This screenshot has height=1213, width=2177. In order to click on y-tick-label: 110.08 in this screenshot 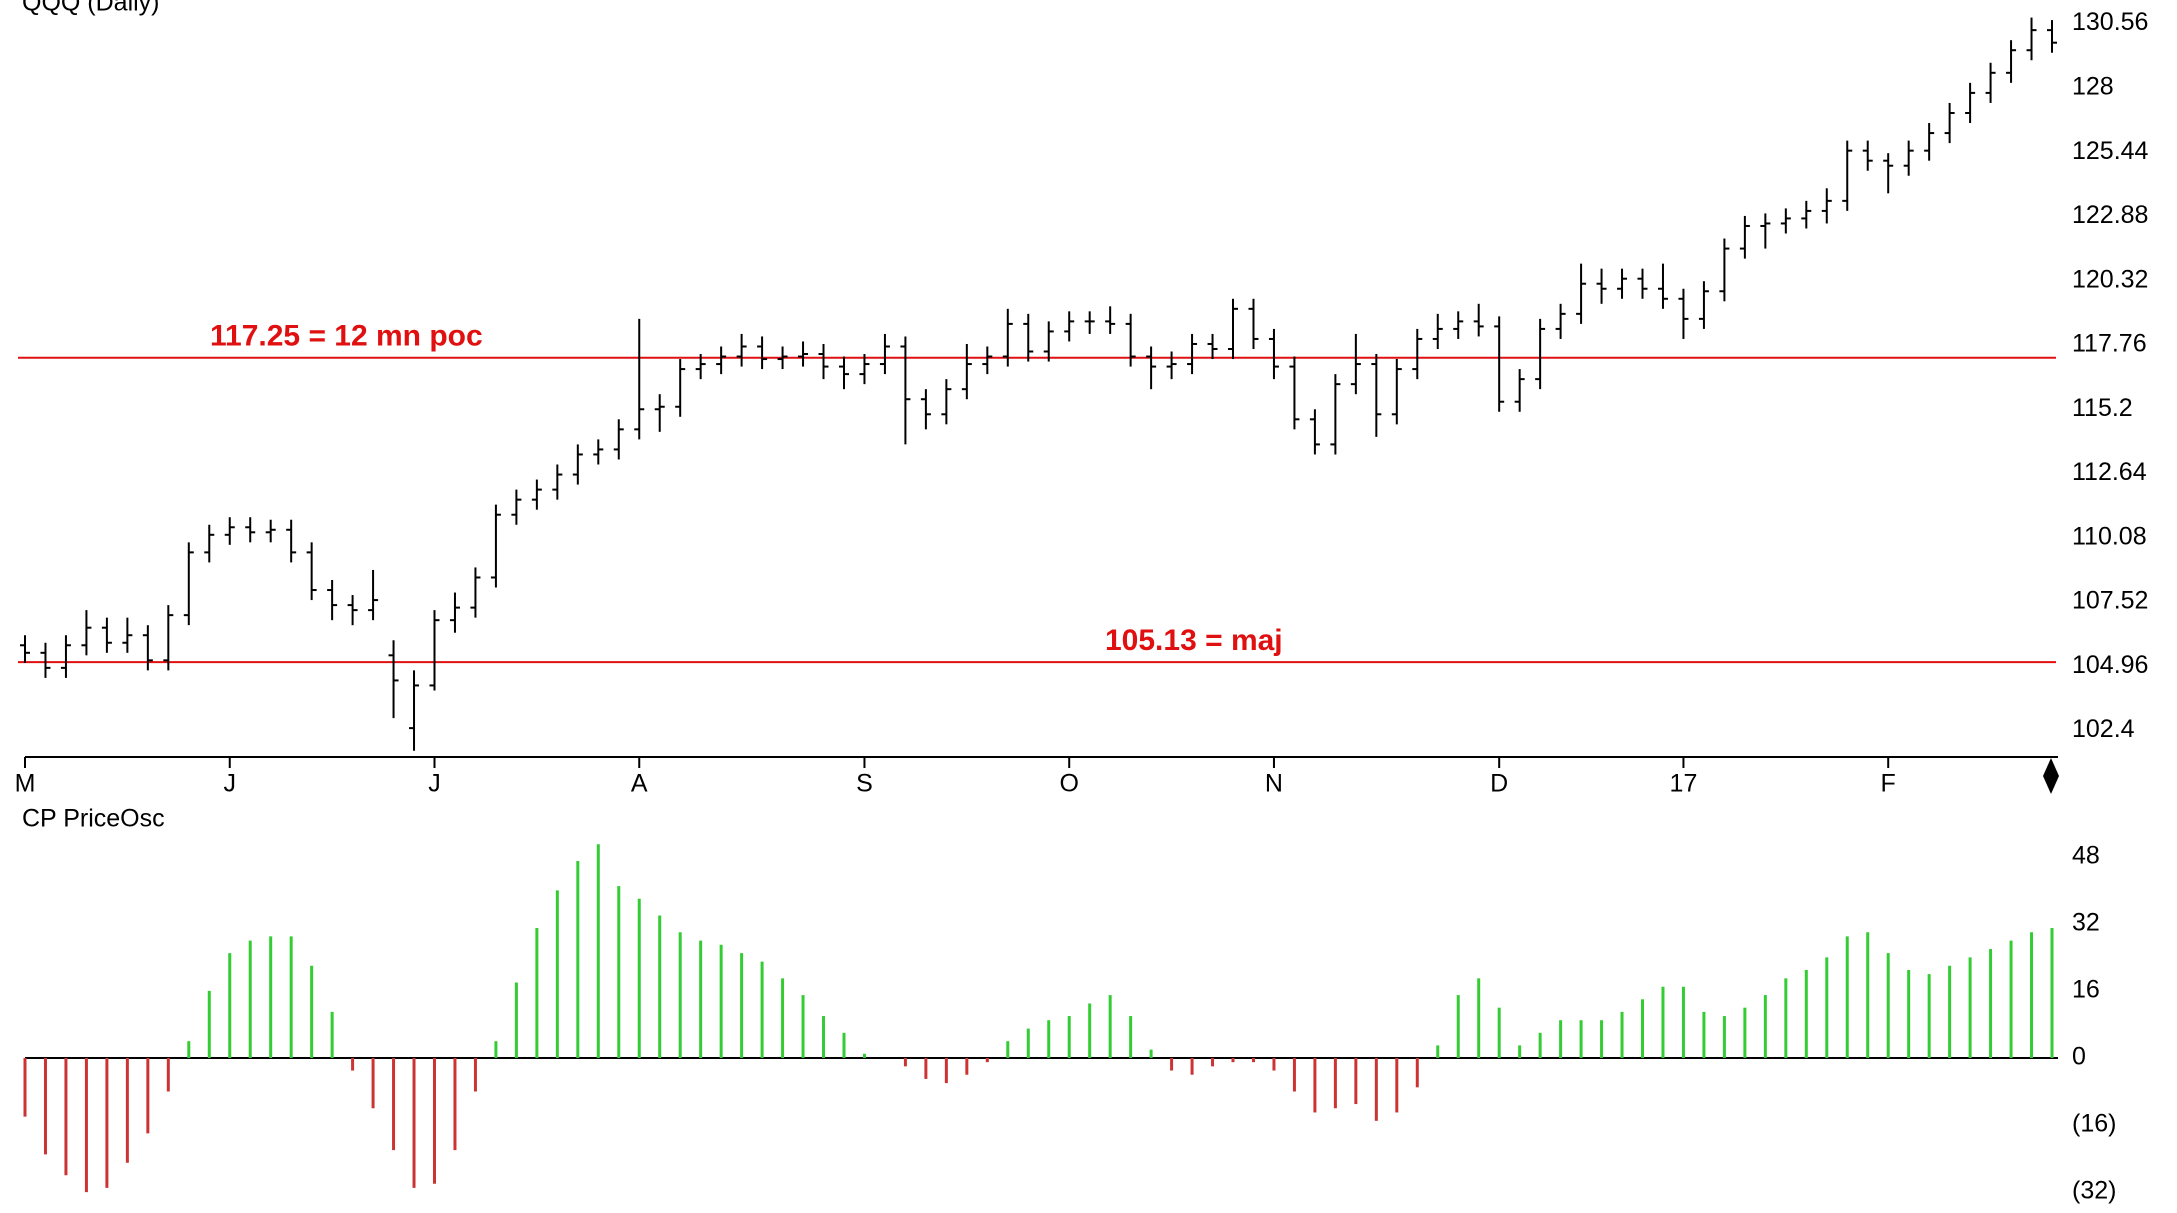, I will do `click(2109, 536)`.